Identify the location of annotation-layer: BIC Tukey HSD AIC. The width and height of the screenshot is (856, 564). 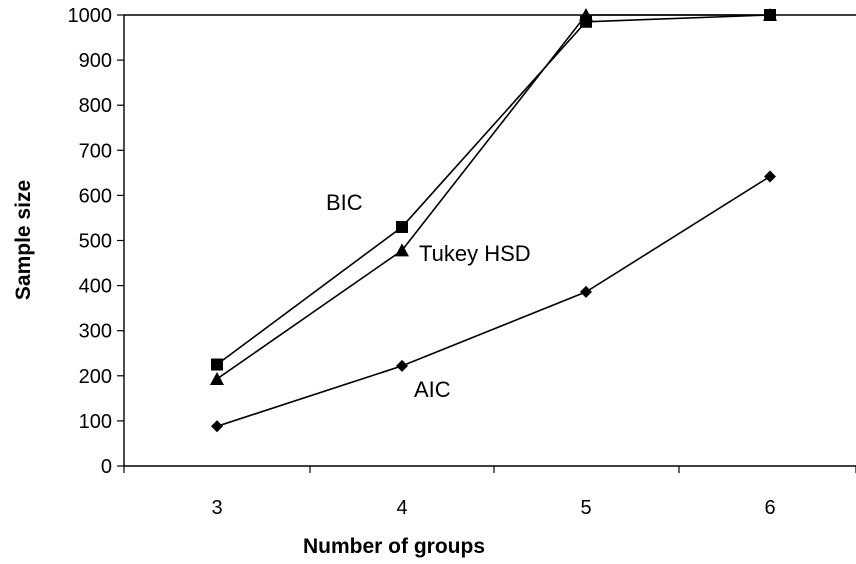
(428, 296).